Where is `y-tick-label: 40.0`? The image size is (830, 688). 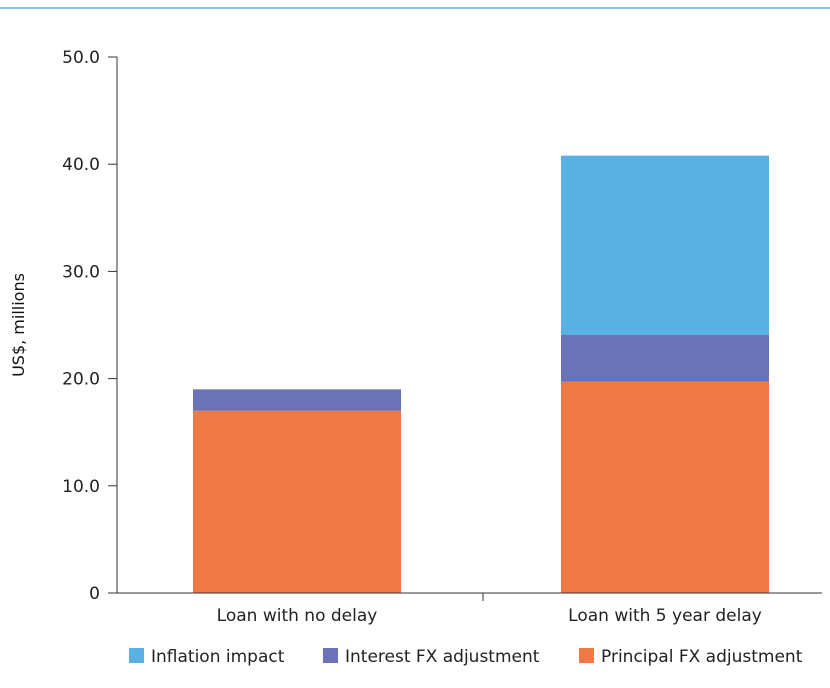 y-tick-label: 40.0 is located at coordinates (81, 165).